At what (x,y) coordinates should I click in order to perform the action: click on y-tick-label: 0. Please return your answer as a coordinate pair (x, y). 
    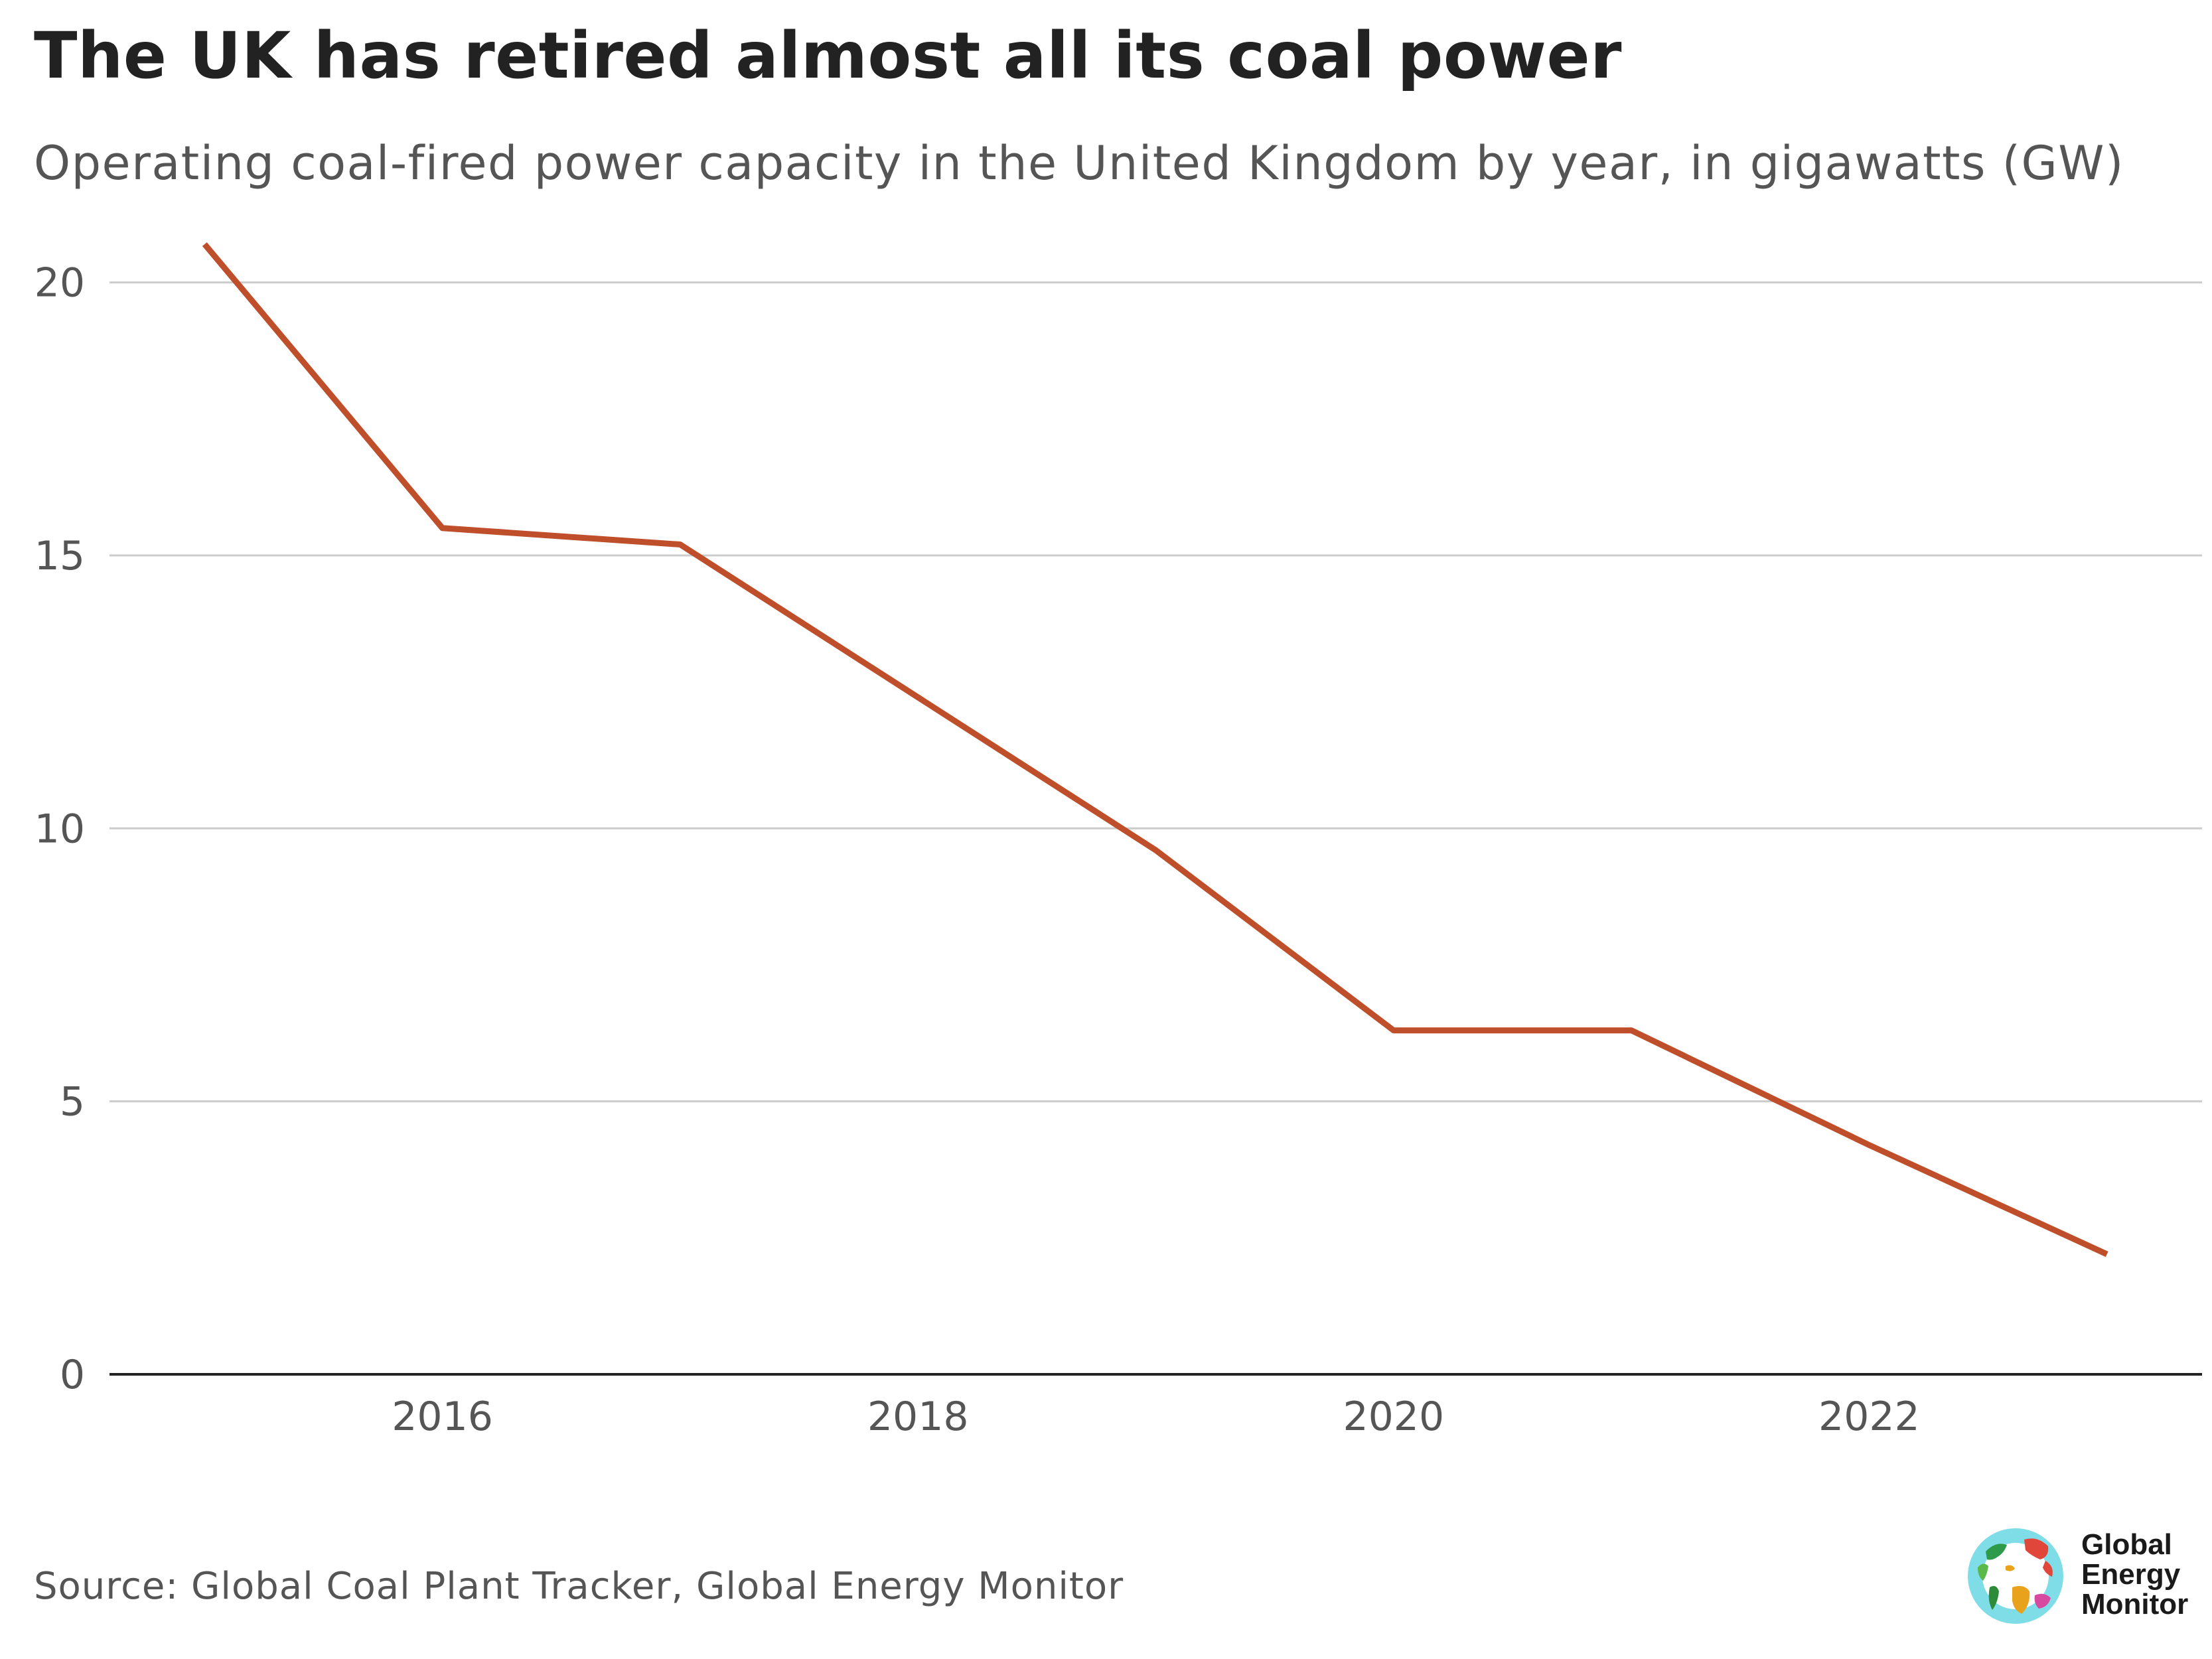
    Looking at the image, I should click on (72, 1375).